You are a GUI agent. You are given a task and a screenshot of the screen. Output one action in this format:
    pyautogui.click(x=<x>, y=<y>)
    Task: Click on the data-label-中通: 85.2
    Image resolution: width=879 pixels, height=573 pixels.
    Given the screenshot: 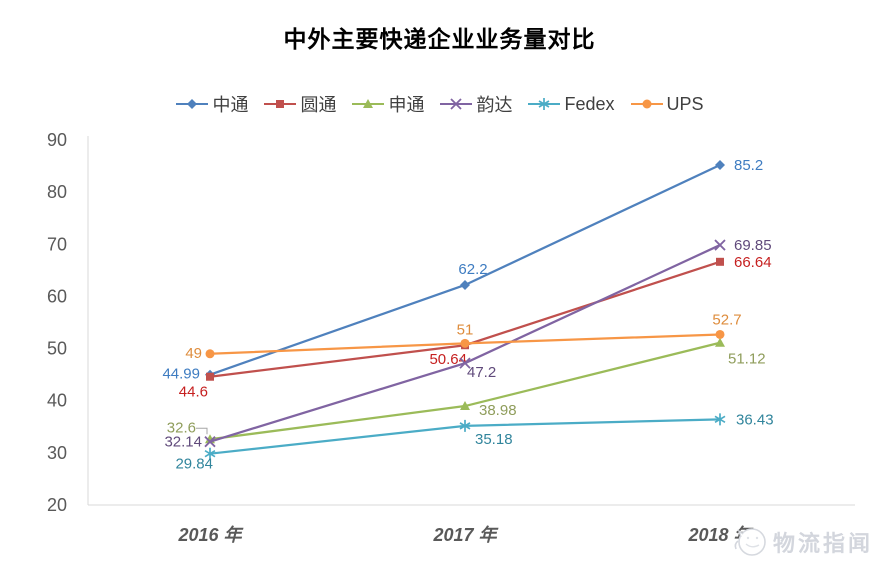 What is the action you would take?
    pyautogui.click(x=748, y=165)
    